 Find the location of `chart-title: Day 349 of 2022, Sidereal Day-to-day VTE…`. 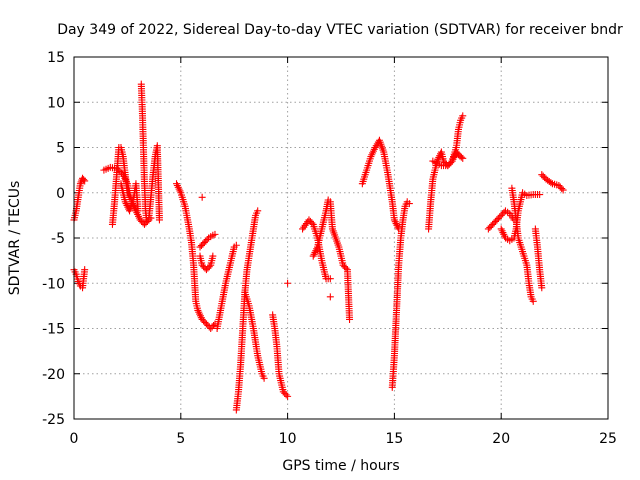

chart-title: Day 349 of 2022, Sidereal Day-to-day VTE… is located at coordinates (340, 30).